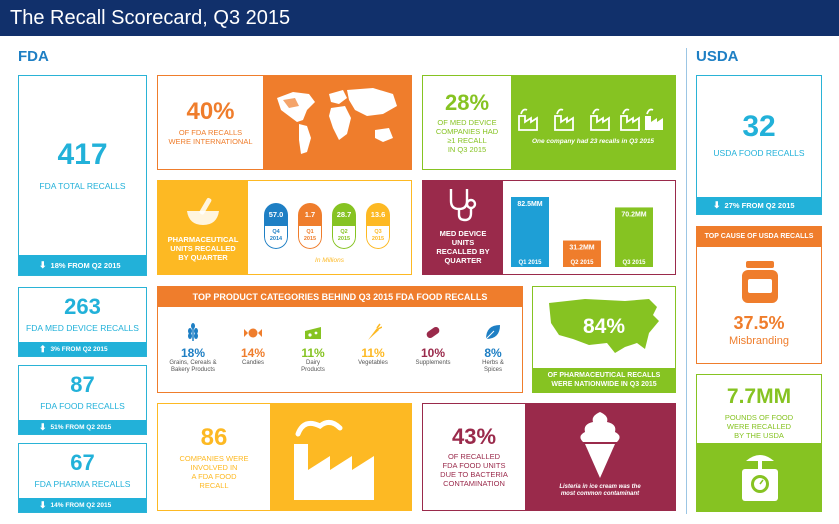 This screenshot has width=839, height=524. Describe the element at coordinates (582, 232) in the screenshot. I see `med-units-bar-chart: 82.5MM Q1 2015 31.2MM Q2 2015 70.2MM Q3 2015` at that location.